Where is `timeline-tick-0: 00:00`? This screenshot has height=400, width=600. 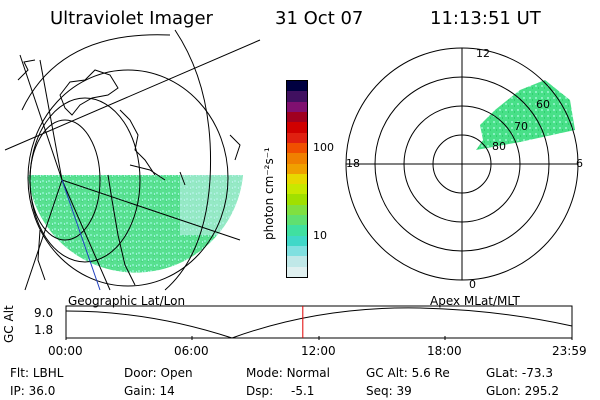 timeline-tick-0: 00:00 is located at coordinates (65, 351).